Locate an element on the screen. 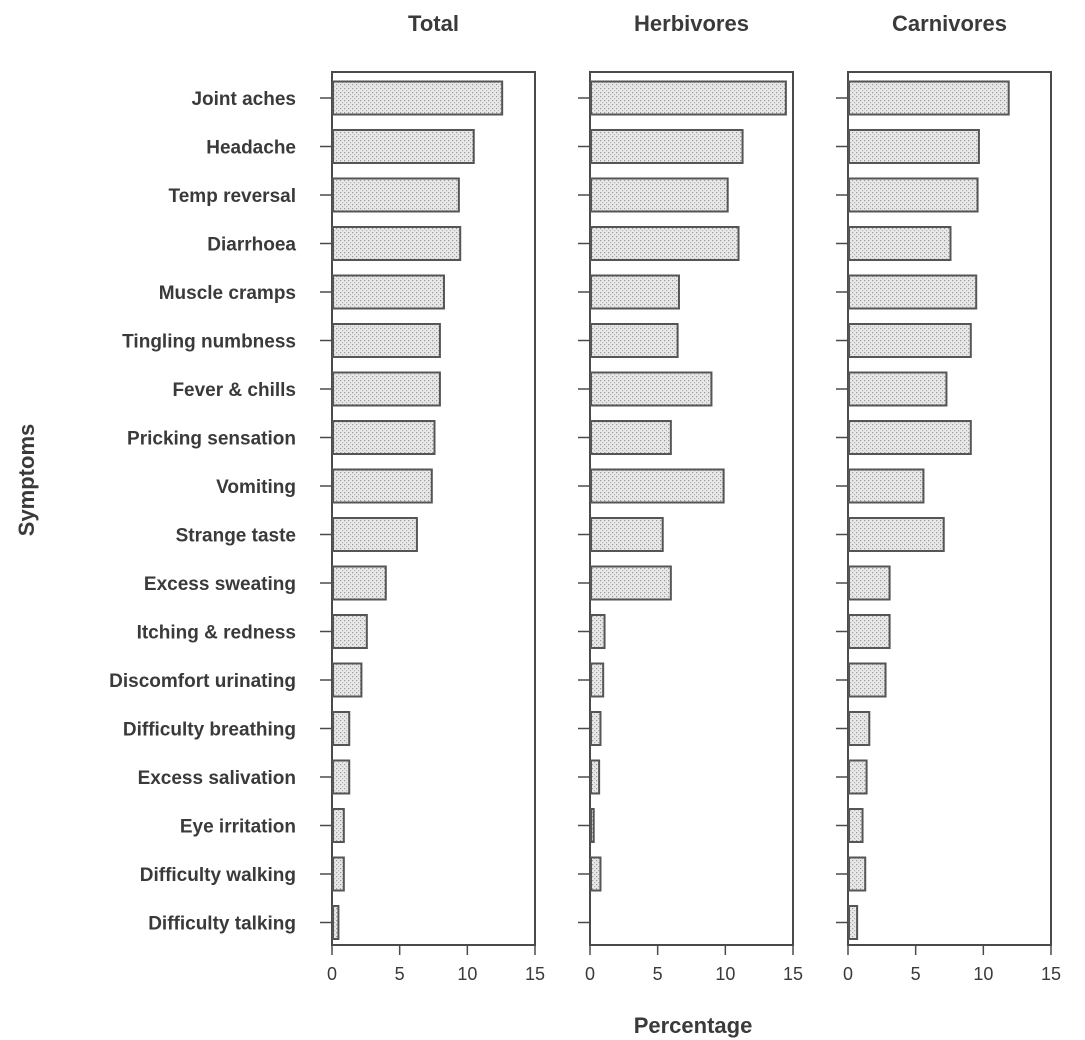 Image resolution: width=1085 pixels, height=1040 pixels. category-label: Fever & chills is located at coordinates (234, 390).